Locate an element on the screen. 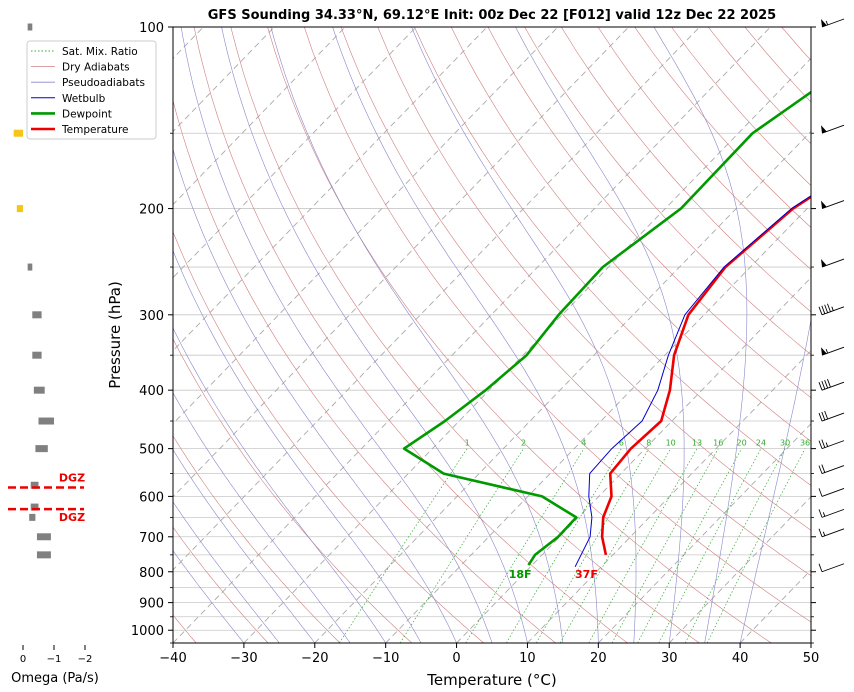 The image size is (854, 692). legend-entry: Dry Adiabats is located at coordinates (96, 68).